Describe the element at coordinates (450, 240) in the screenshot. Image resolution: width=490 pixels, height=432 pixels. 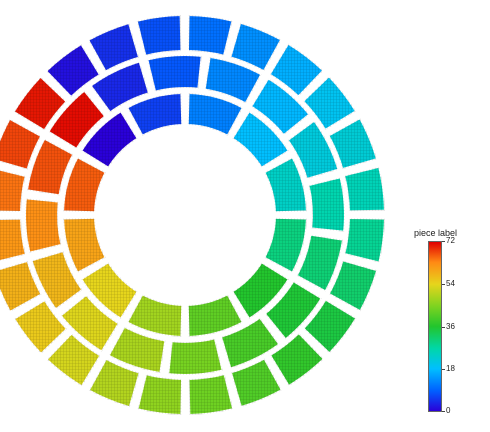
I see `tick-label-72: 72` at that location.